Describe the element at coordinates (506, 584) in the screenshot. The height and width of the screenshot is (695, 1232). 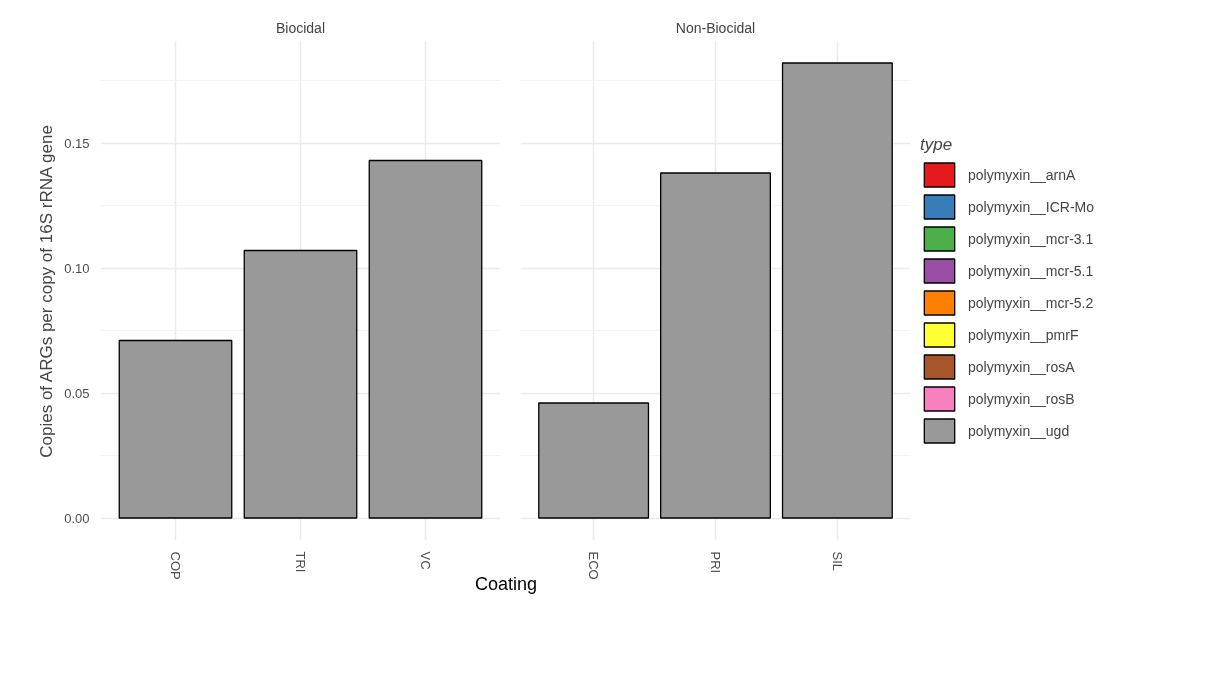
I see `x-axis-title: Coating` at that location.